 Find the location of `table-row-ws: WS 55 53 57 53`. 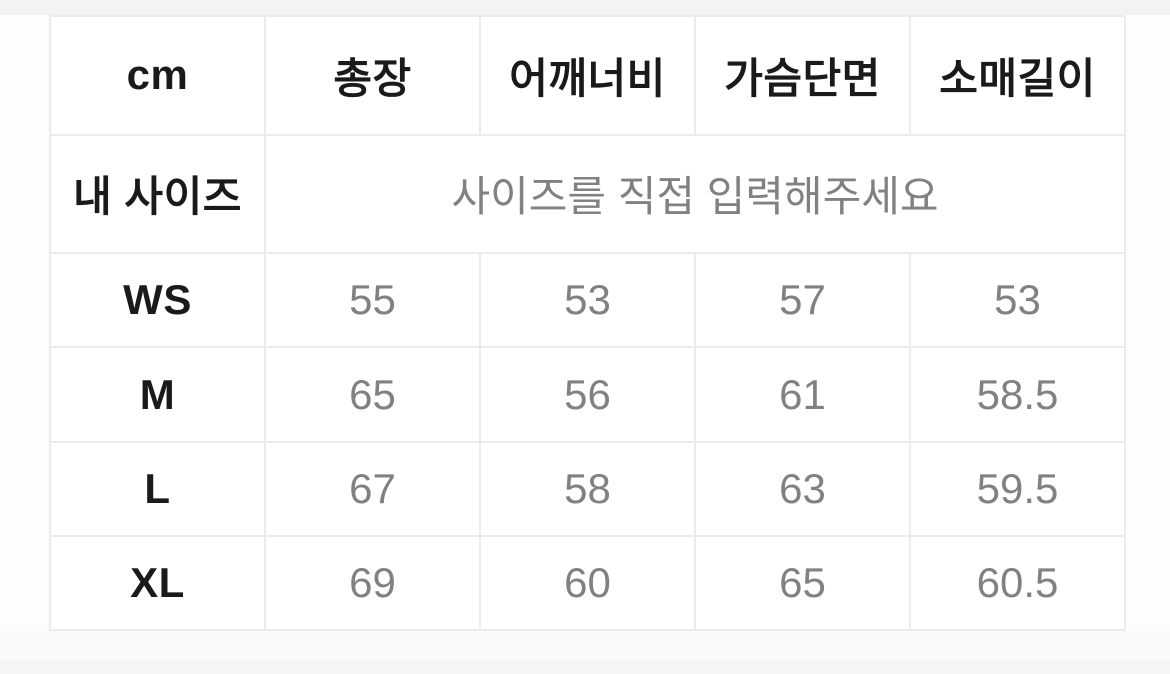

table-row-ws: WS 55 53 57 53 is located at coordinates (587, 300).